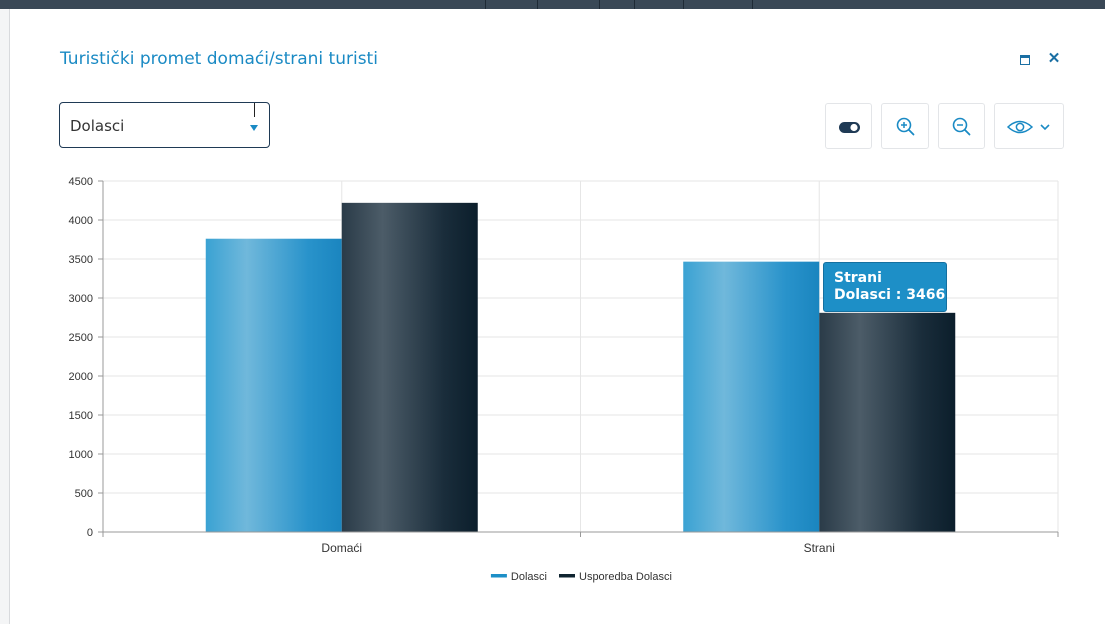 Image resolution: width=1105 pixels, height=624 pixels. I want to click on y-tick-label: 4000, so click(81, 221).